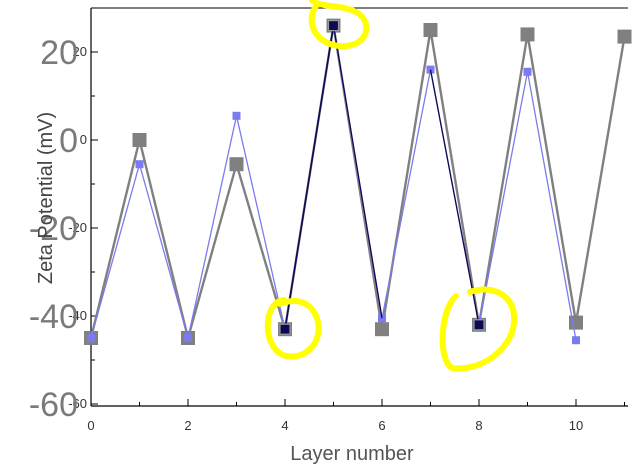  I want to click on x-axis-label: Layer number, so click(352, 454).